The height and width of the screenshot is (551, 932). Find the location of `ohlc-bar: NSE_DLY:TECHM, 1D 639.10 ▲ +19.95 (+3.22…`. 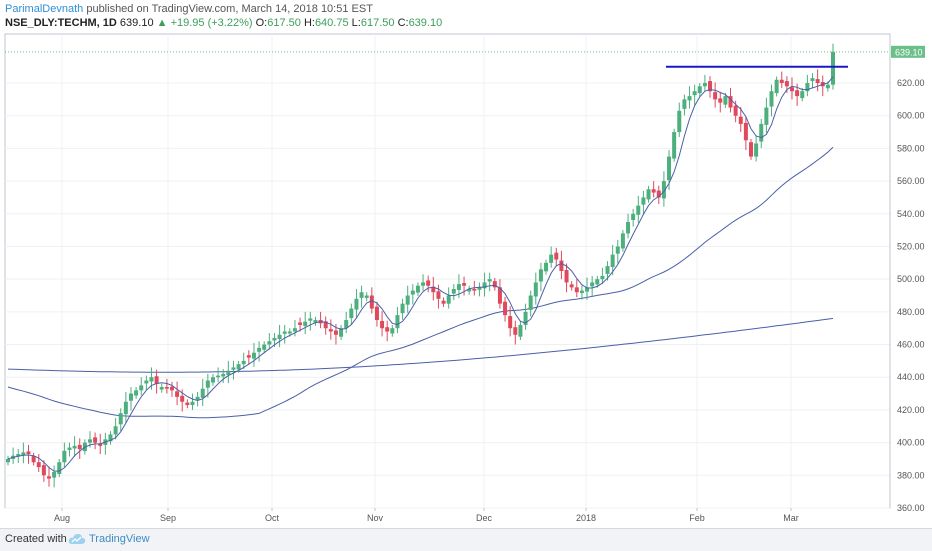

ohlc-bar: NSE_DLY:TECHM, 1D 639.10 ▲ +19.95 (+3.22… is located at coordinates (223, 23).